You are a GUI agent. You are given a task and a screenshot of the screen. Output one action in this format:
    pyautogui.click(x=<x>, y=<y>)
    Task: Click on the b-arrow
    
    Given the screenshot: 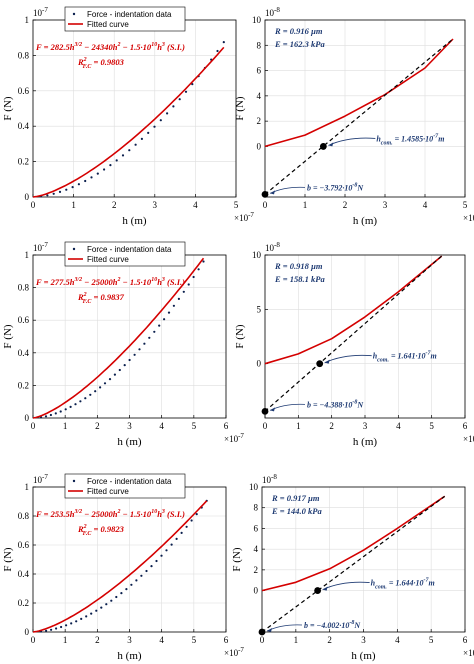 What is the action you would take?
    pyautogui.click(x=287, y=190)
    